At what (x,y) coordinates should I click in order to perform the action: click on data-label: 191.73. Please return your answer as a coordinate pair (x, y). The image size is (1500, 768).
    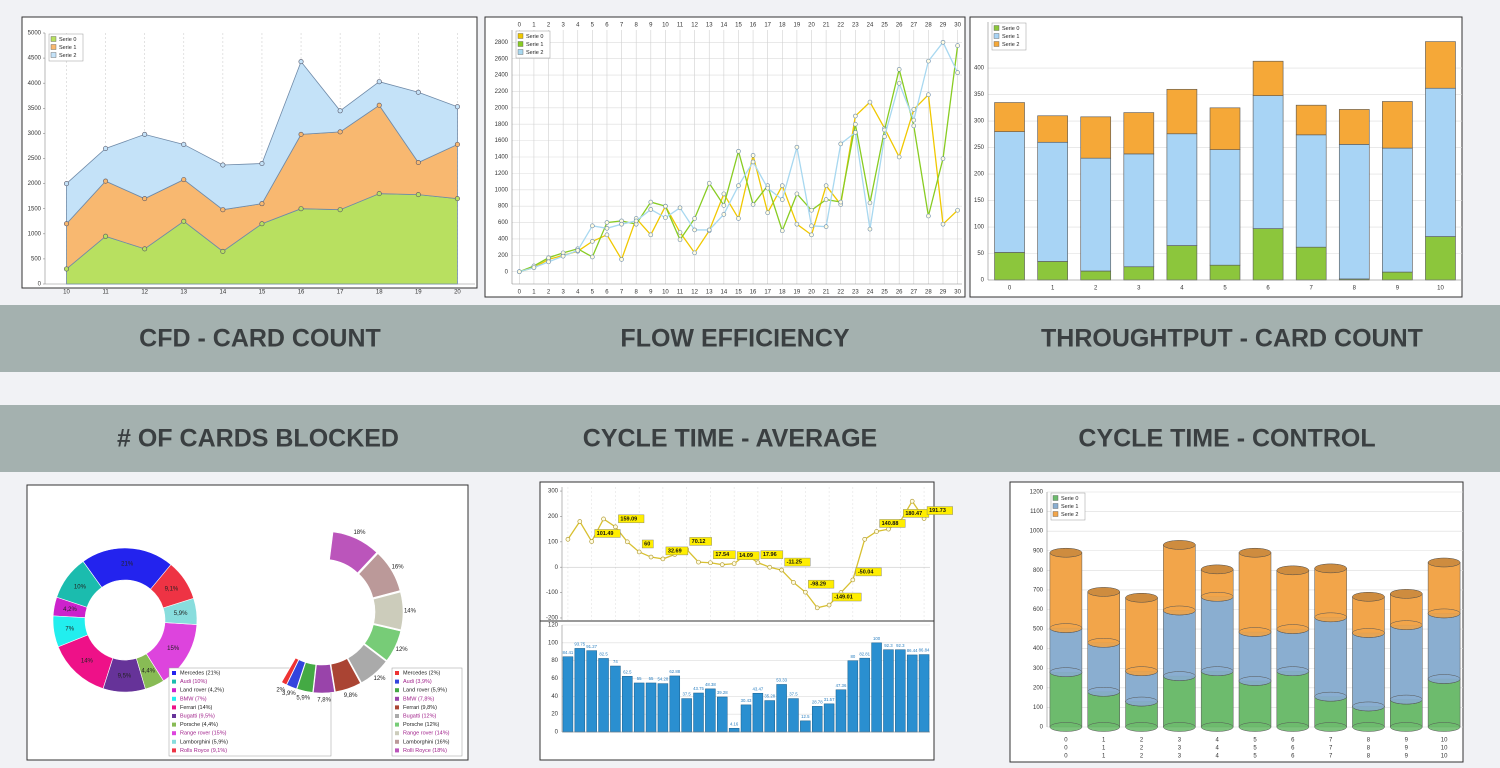
    Looking at the image, I should click on (937, 511).